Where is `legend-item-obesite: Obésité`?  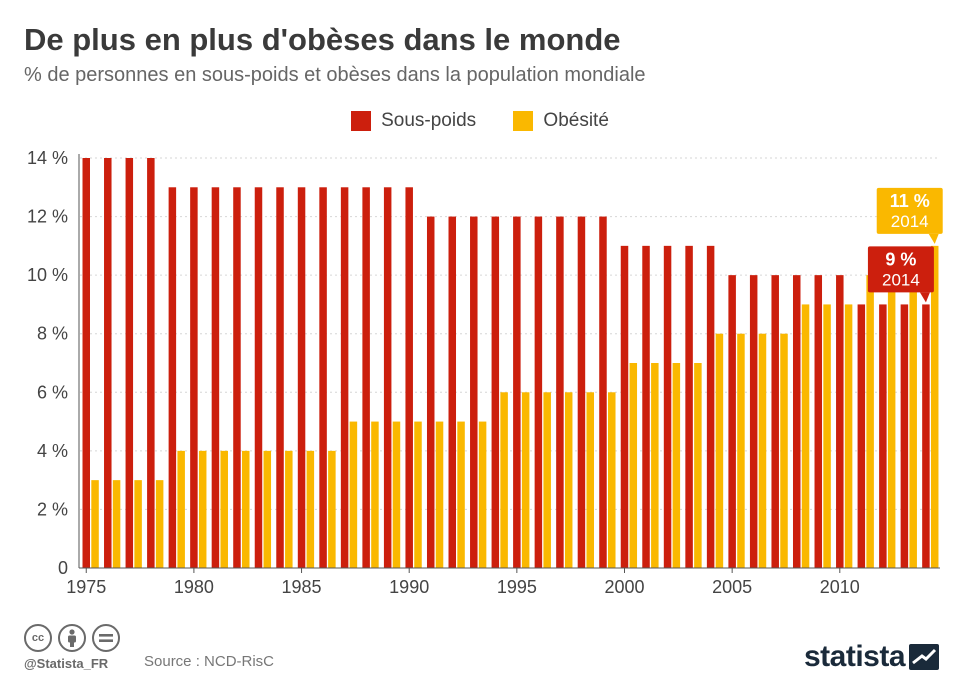 legend-item-obesite: Obésité is located at coordinates (561, 121).